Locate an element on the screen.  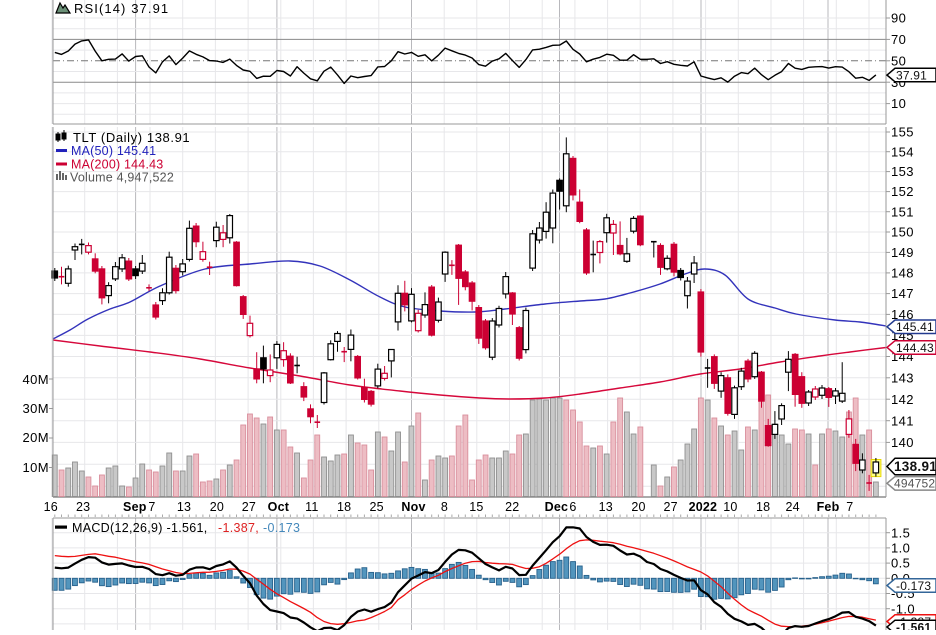
svg-text: -1.387, is located at coordinates (238, 528).